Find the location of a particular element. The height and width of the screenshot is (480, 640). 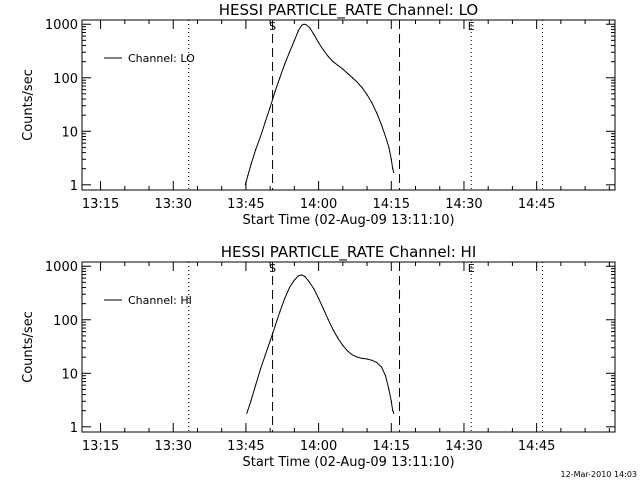

series-line is located at coordinates (320, 344).